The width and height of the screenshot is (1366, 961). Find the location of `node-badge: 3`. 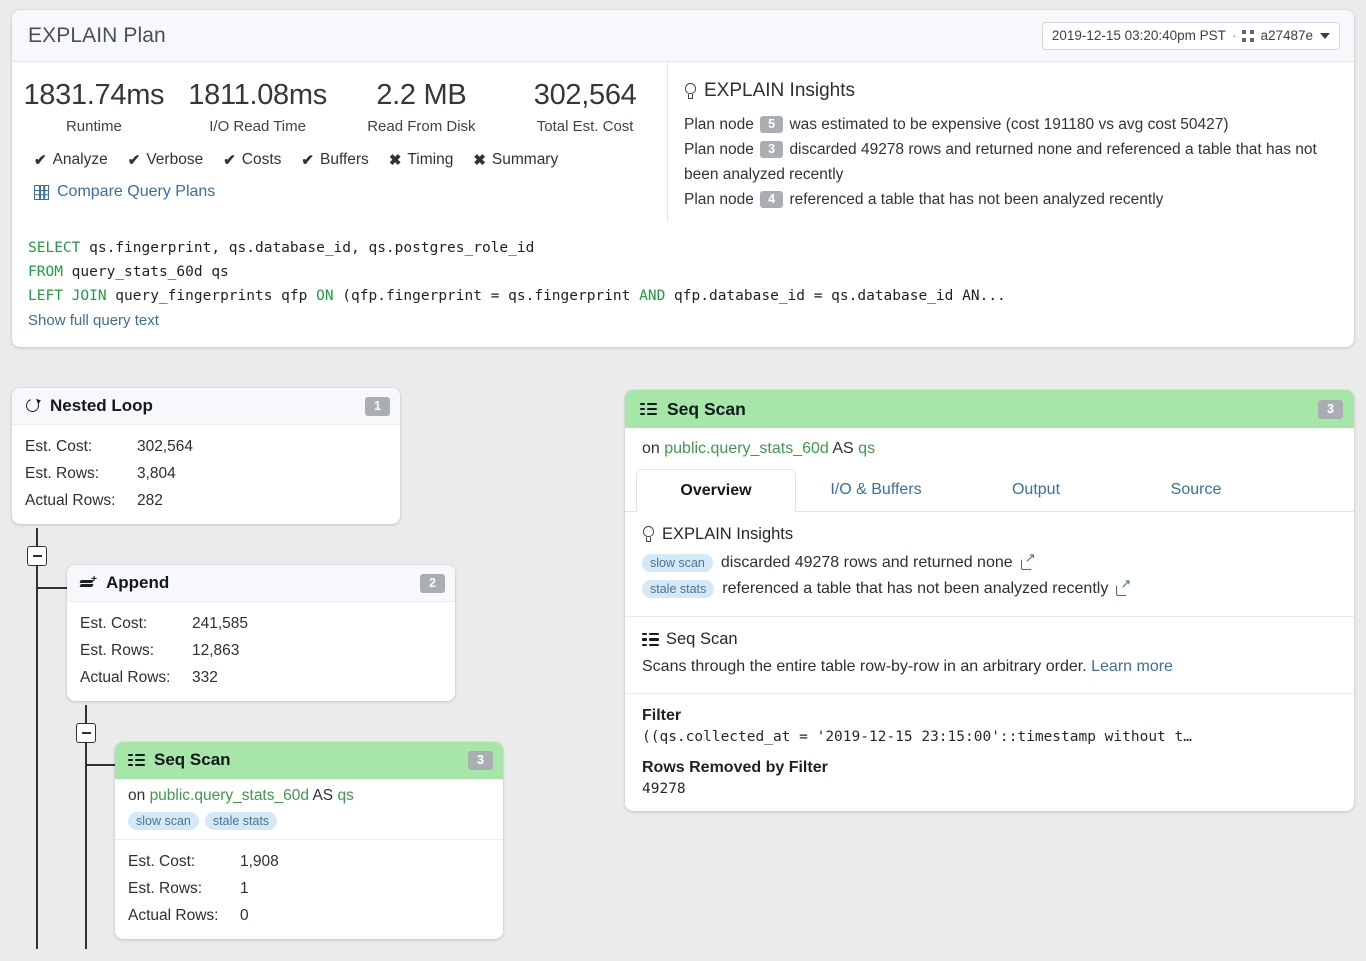

node-badge: 3 is located at coordinates (480, 760).